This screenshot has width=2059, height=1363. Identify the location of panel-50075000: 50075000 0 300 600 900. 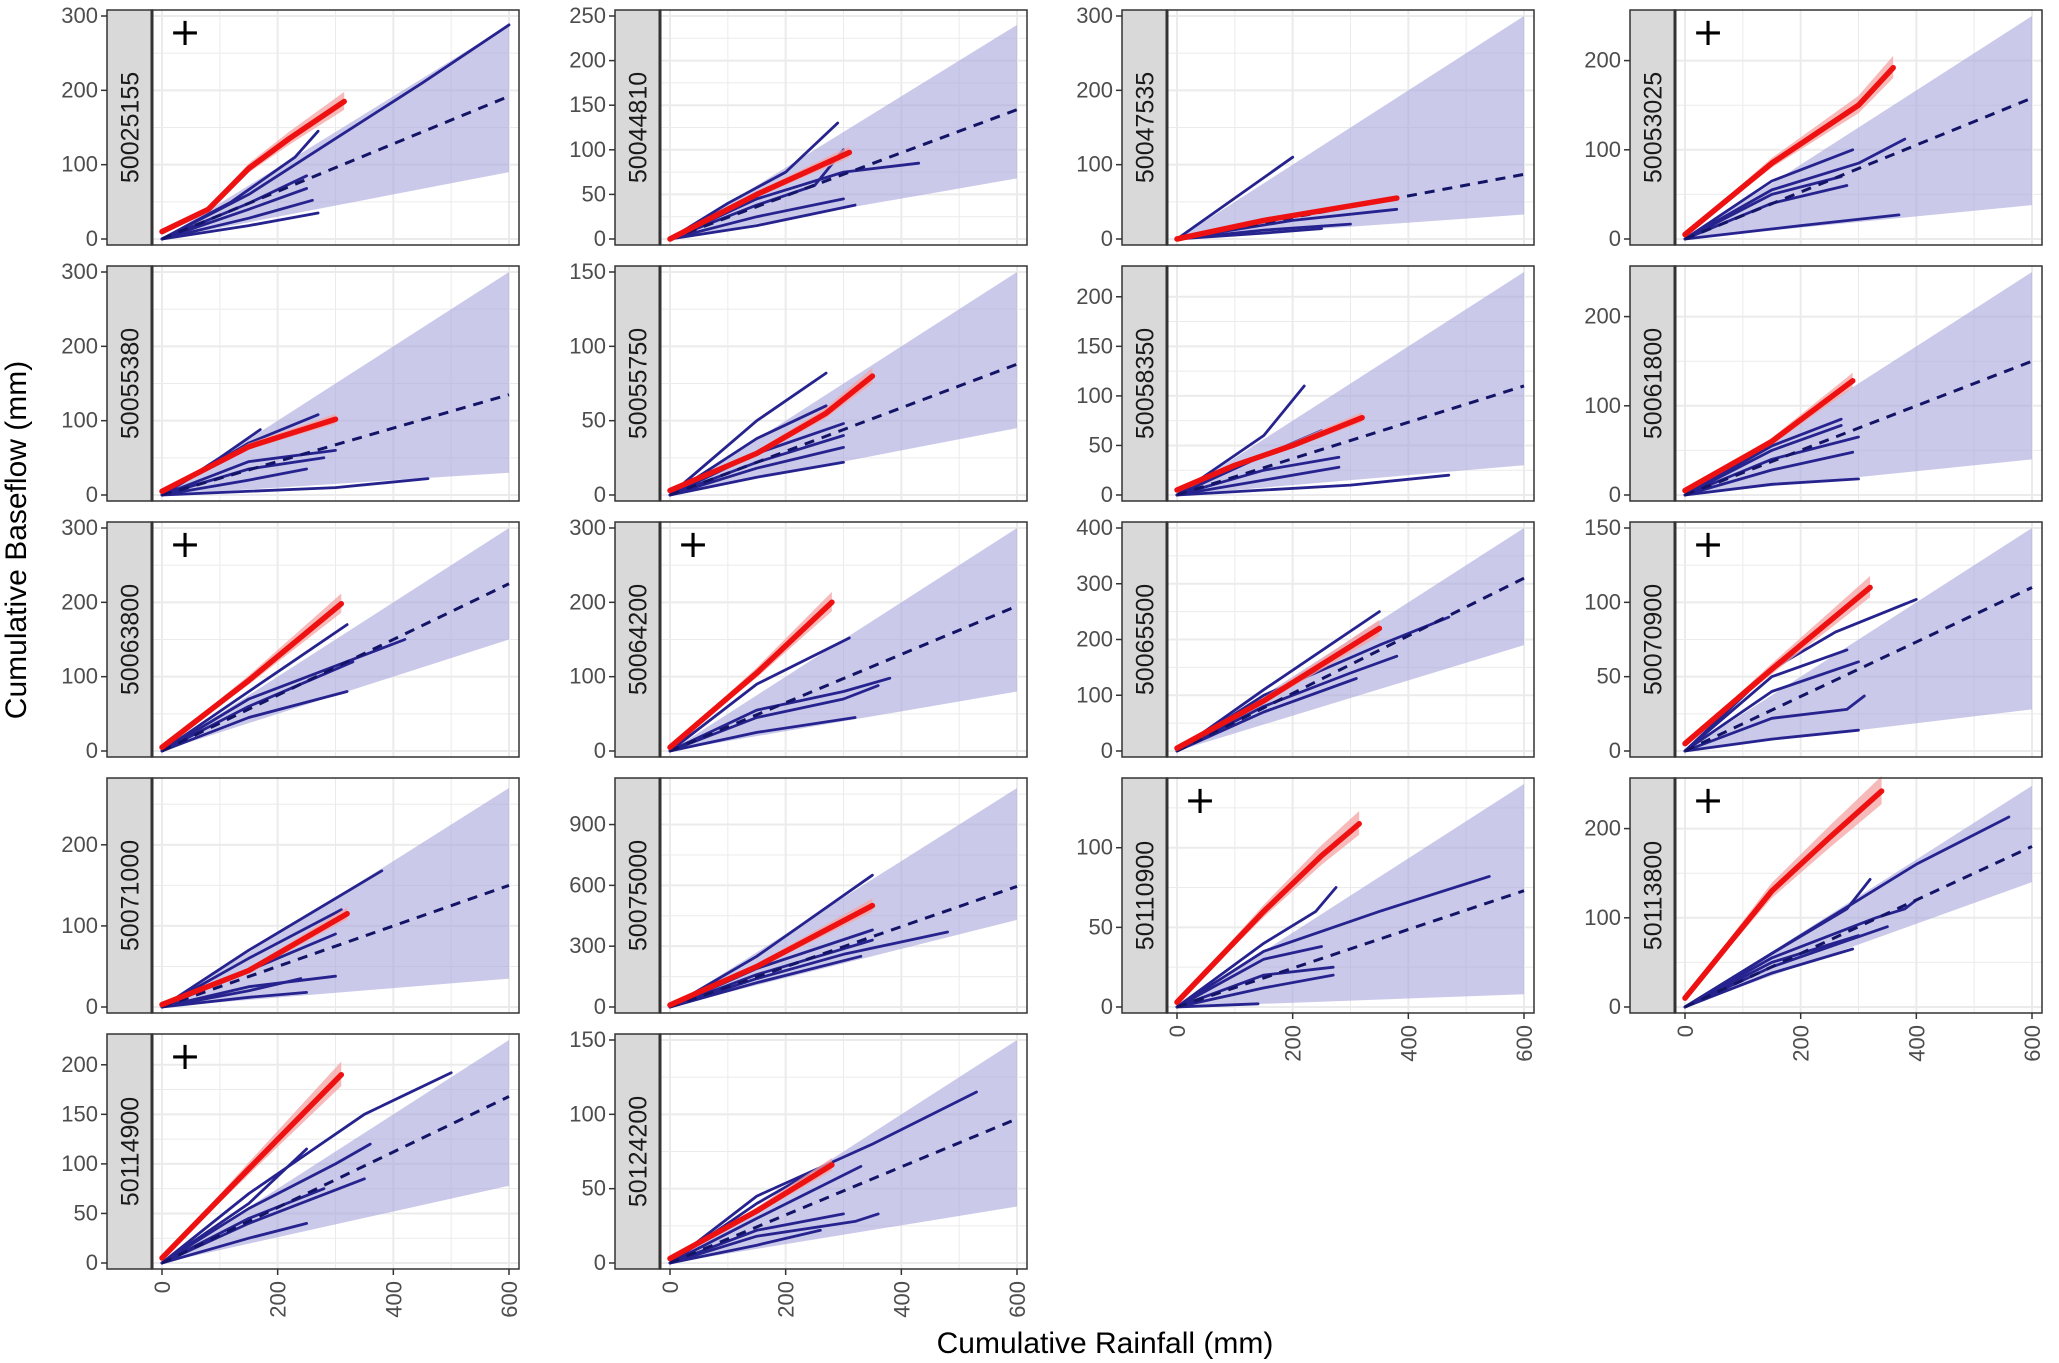
(798, 898).